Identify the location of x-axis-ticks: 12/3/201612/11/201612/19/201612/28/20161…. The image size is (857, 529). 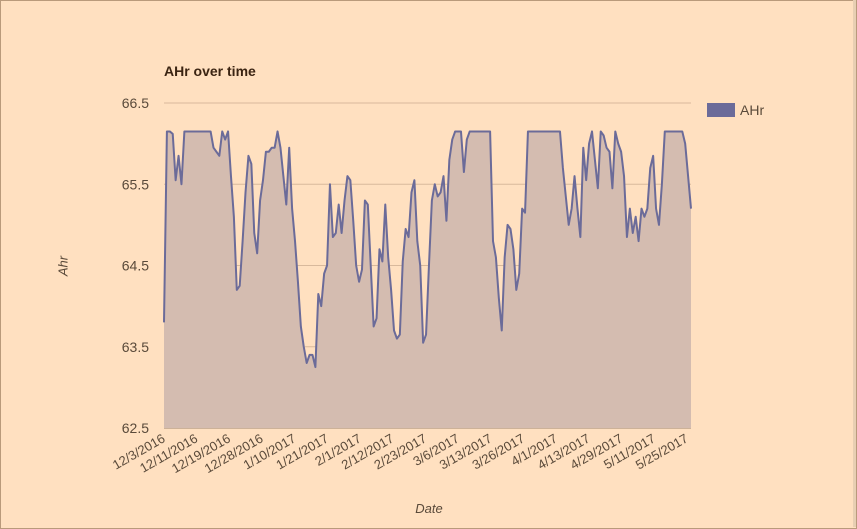
(400, 454).